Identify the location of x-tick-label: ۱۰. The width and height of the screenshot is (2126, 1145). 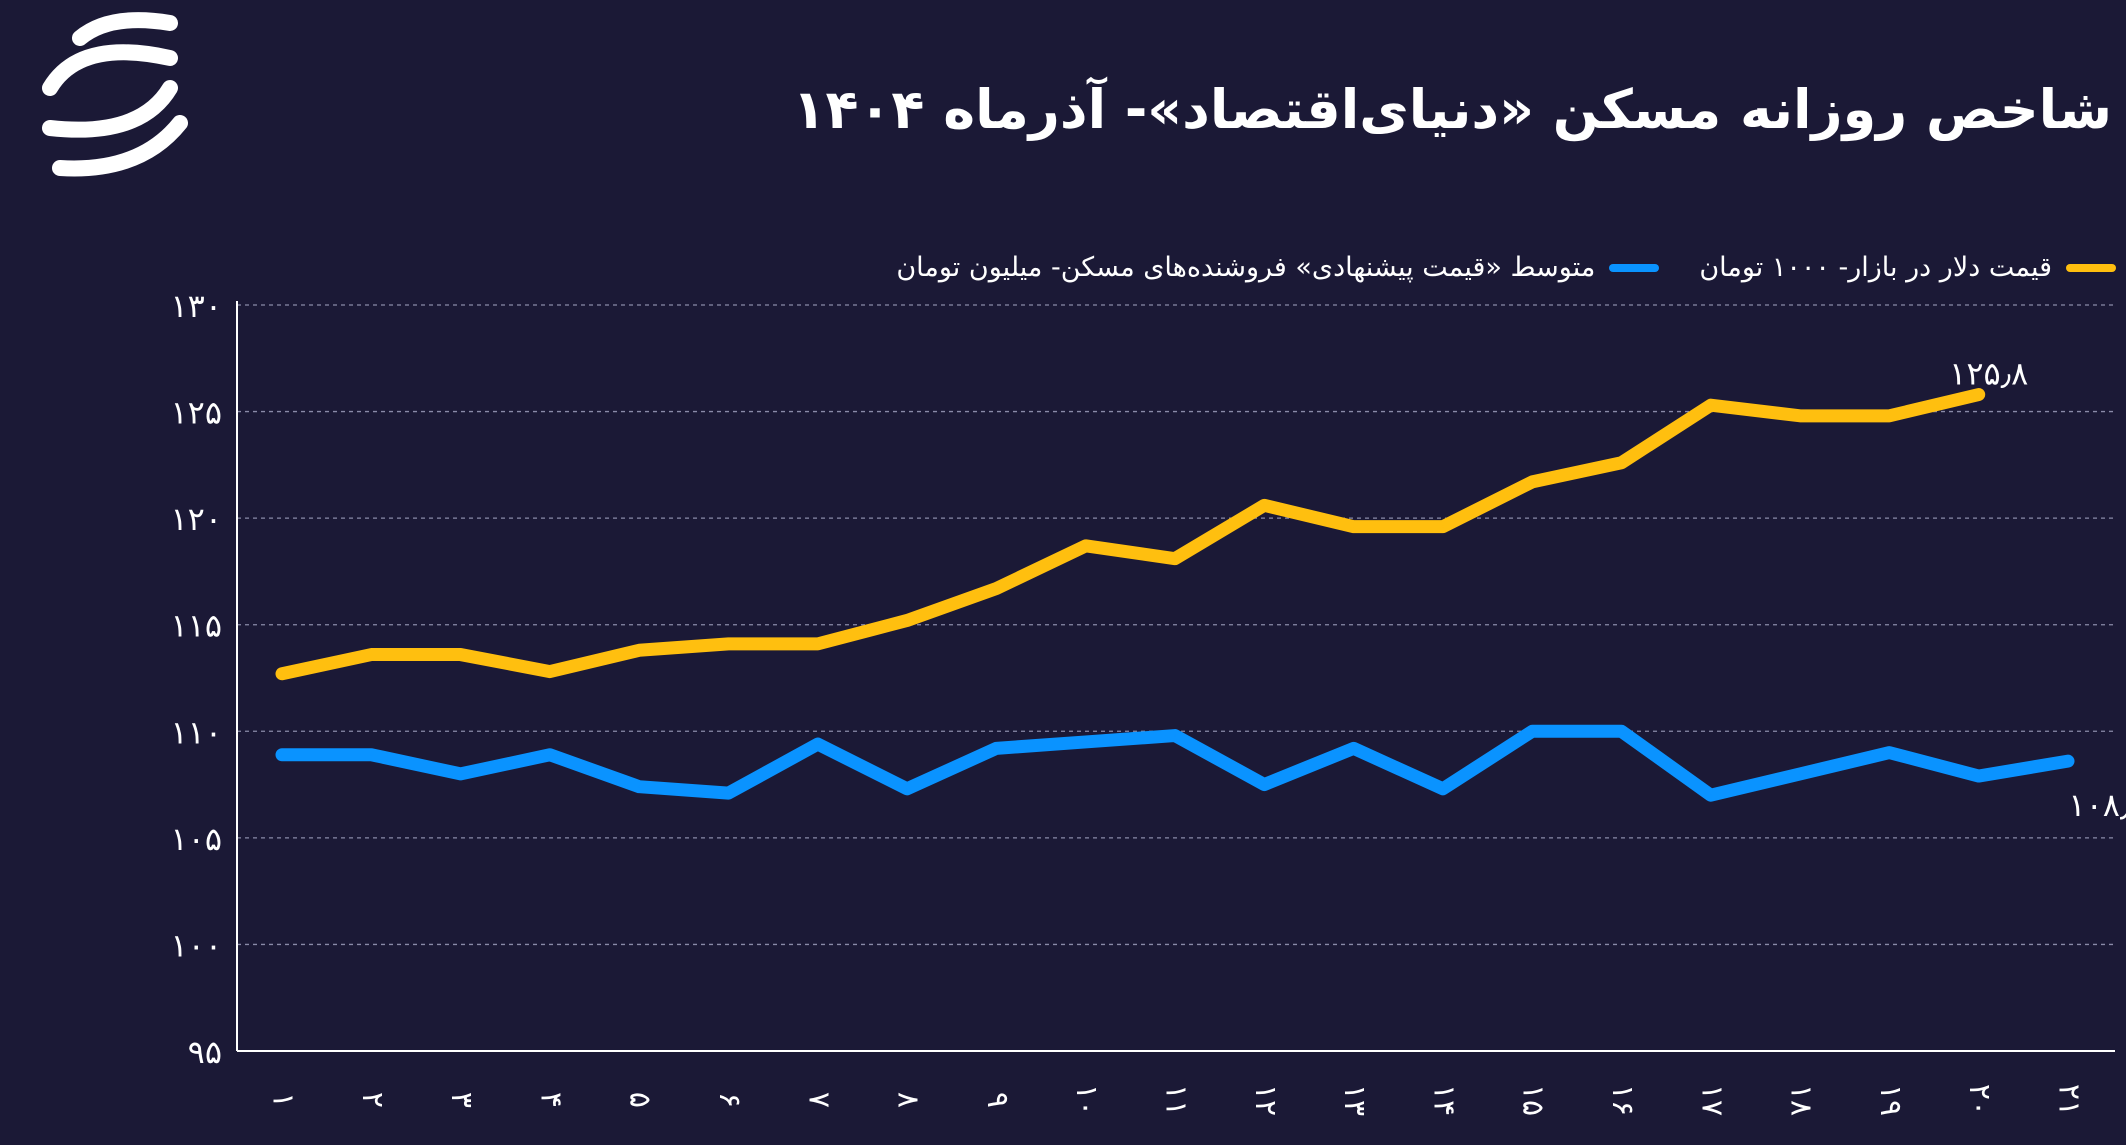
(1086, 1100).